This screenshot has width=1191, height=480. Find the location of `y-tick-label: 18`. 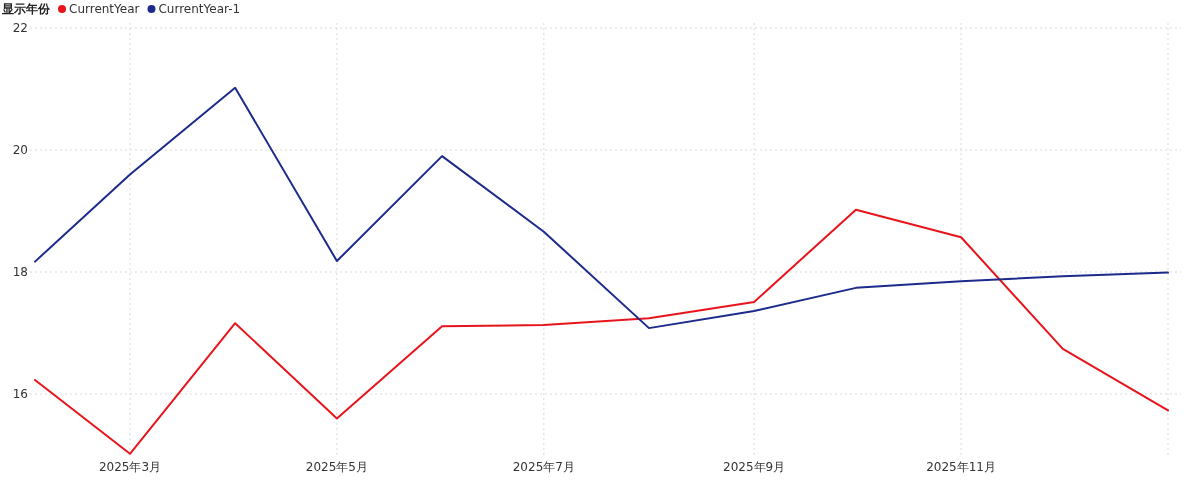

y-tick-label: 18 is located at coordinates (20, 272).